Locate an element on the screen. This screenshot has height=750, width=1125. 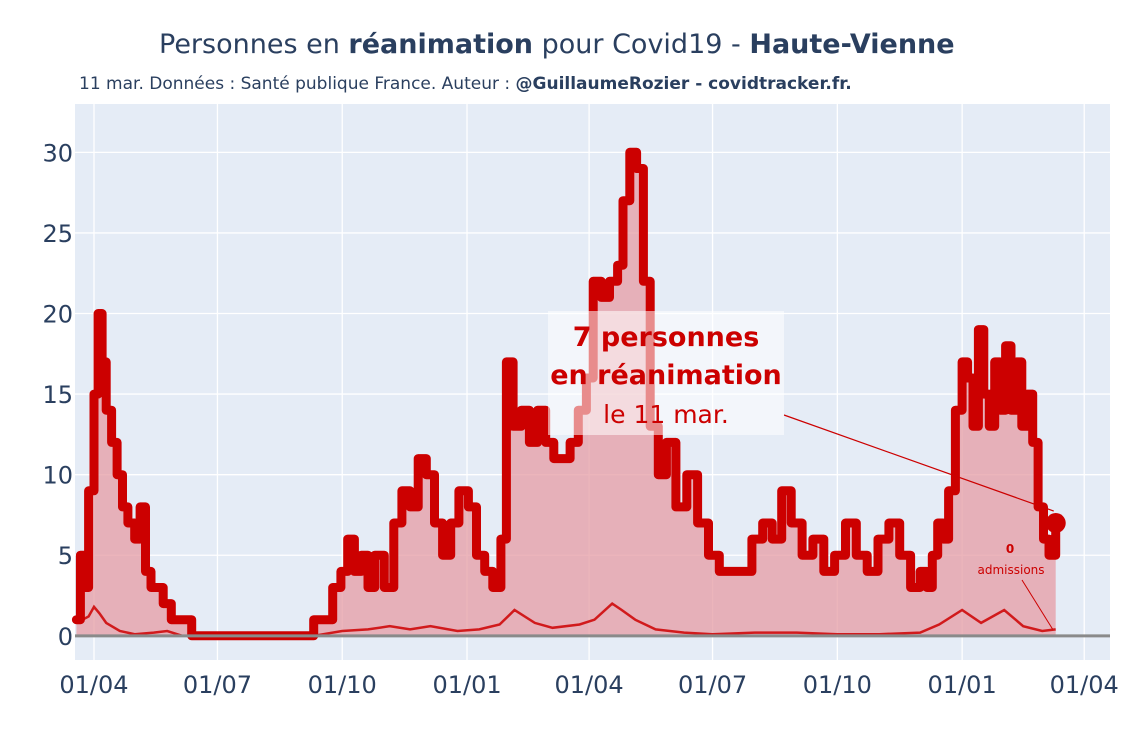
title-text-1: Personnes en is located at coordinates (254, 44).